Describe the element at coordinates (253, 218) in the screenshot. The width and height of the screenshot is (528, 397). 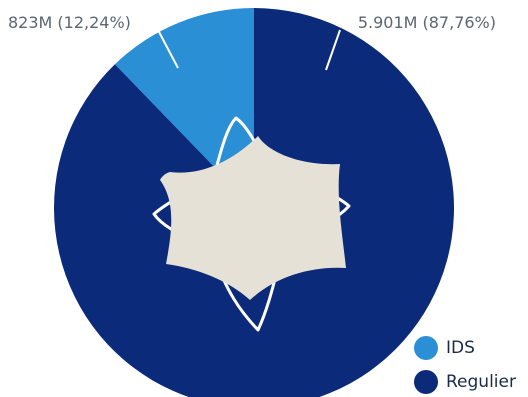
I see `emblem-fill` at that location.